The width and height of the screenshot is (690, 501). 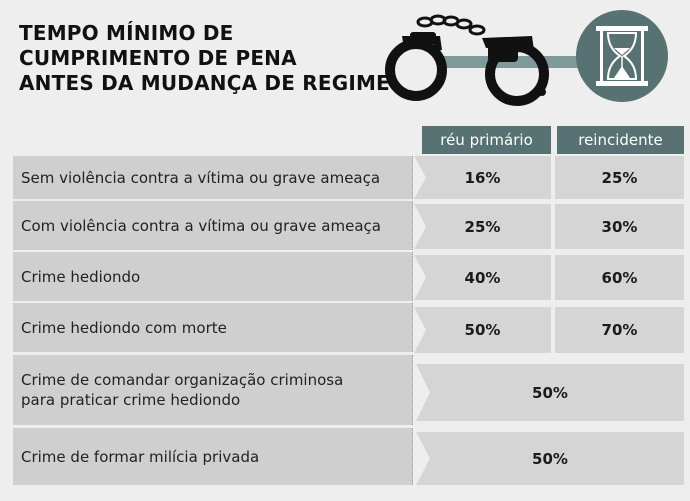 What do you see at coordinates (620, 140) in the screenshot?
I see `column-header-reincidente: reincidente` at bounding box center [620, 140].